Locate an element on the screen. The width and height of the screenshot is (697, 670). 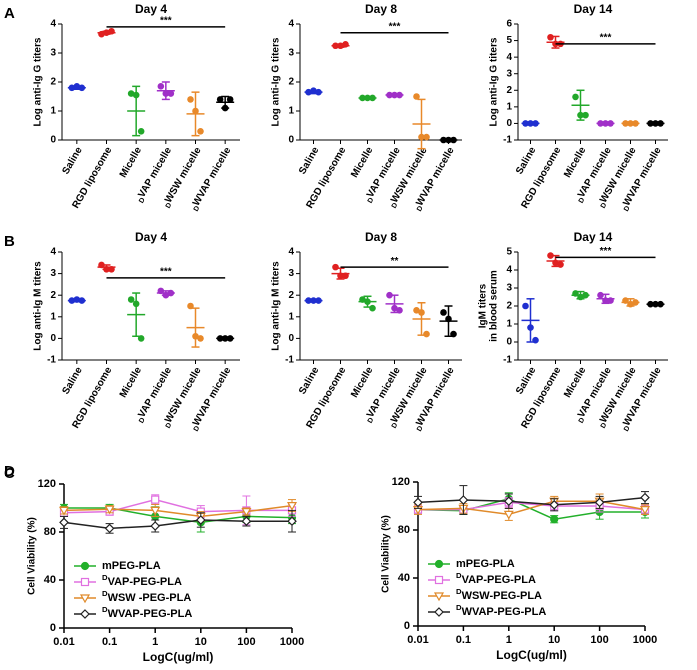
legend-label: DWVAP-PEG-PLA is located at coordinates (501, 610).